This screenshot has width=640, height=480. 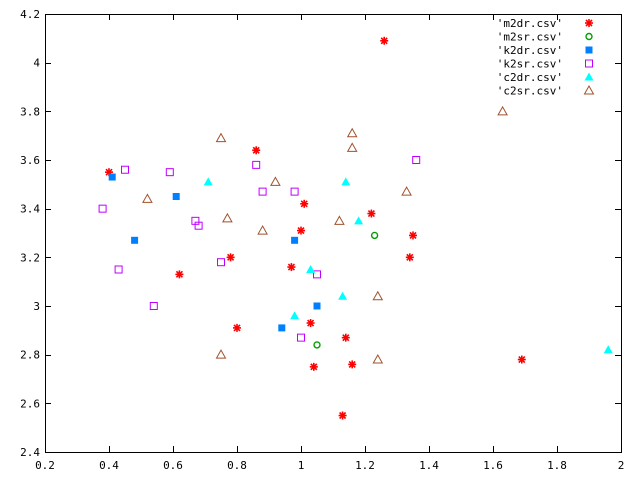 I want to click on y-tick-label: 4.2, so click(x=30, y=14).